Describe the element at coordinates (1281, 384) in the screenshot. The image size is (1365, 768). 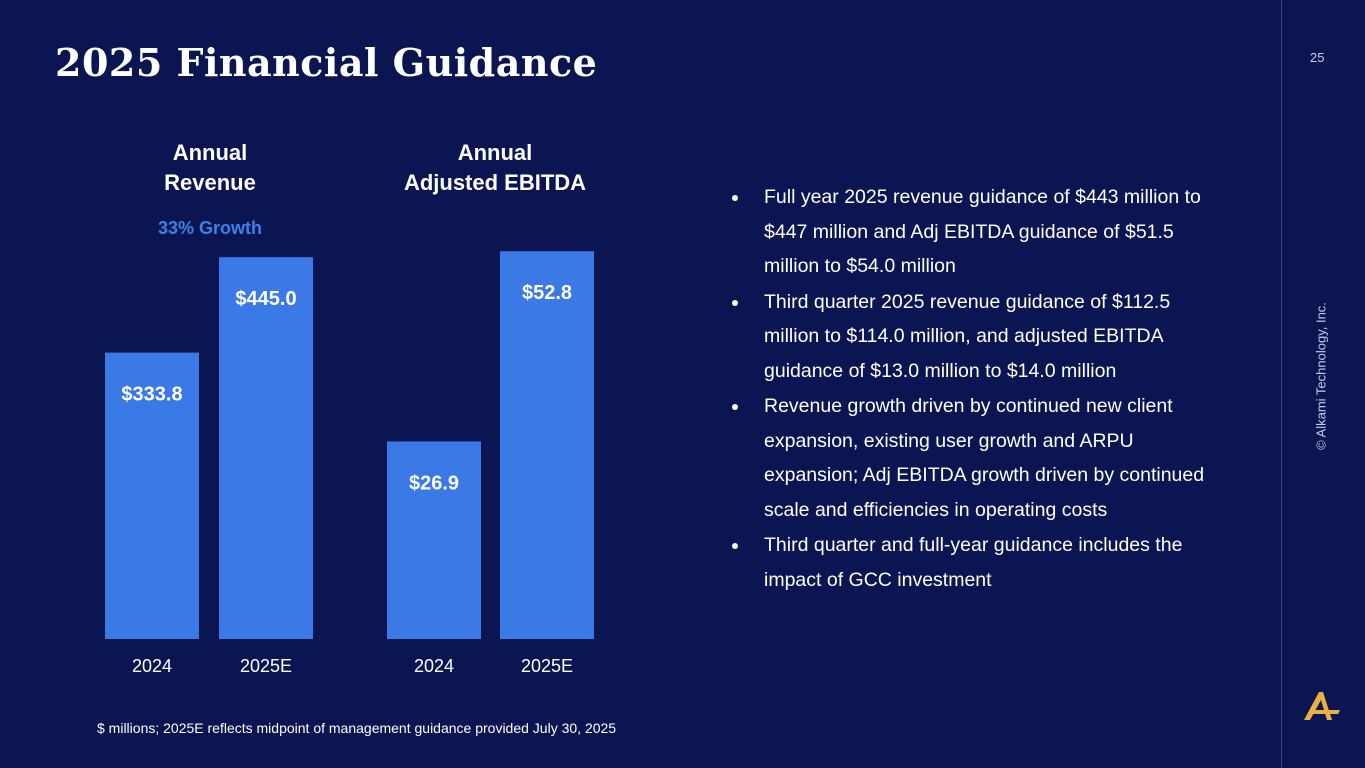
I see `right-divider` at that location.